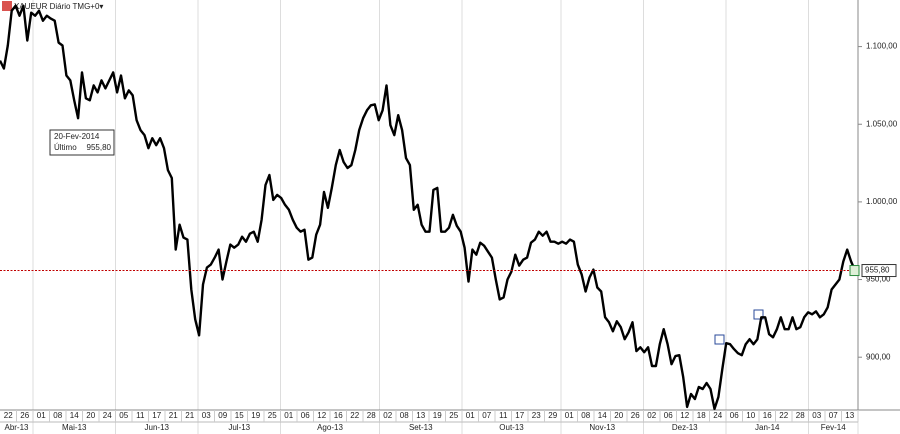 This screenshot has height=434, width=900. Describe the element at coordinates (552, 415) in the screenshot. I see `x-day-label: 29` at that location.